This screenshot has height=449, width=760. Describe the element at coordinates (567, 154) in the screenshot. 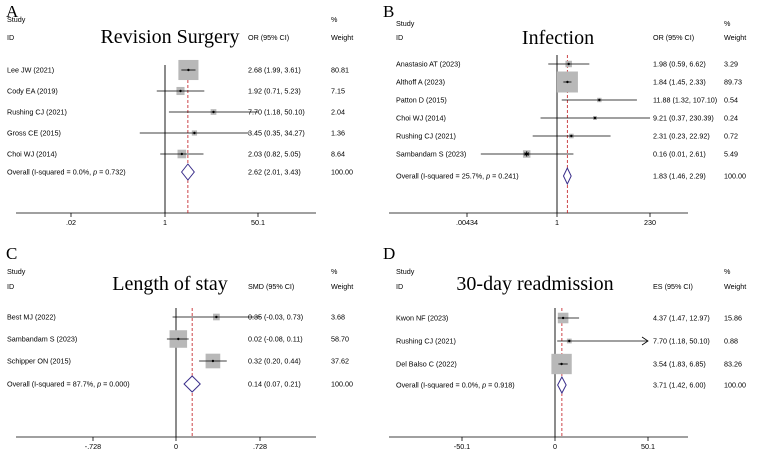

I see `study-row: Sambandam S (2023) 0.16 (0.01, 2.61) 5.49 ✱` at that location.